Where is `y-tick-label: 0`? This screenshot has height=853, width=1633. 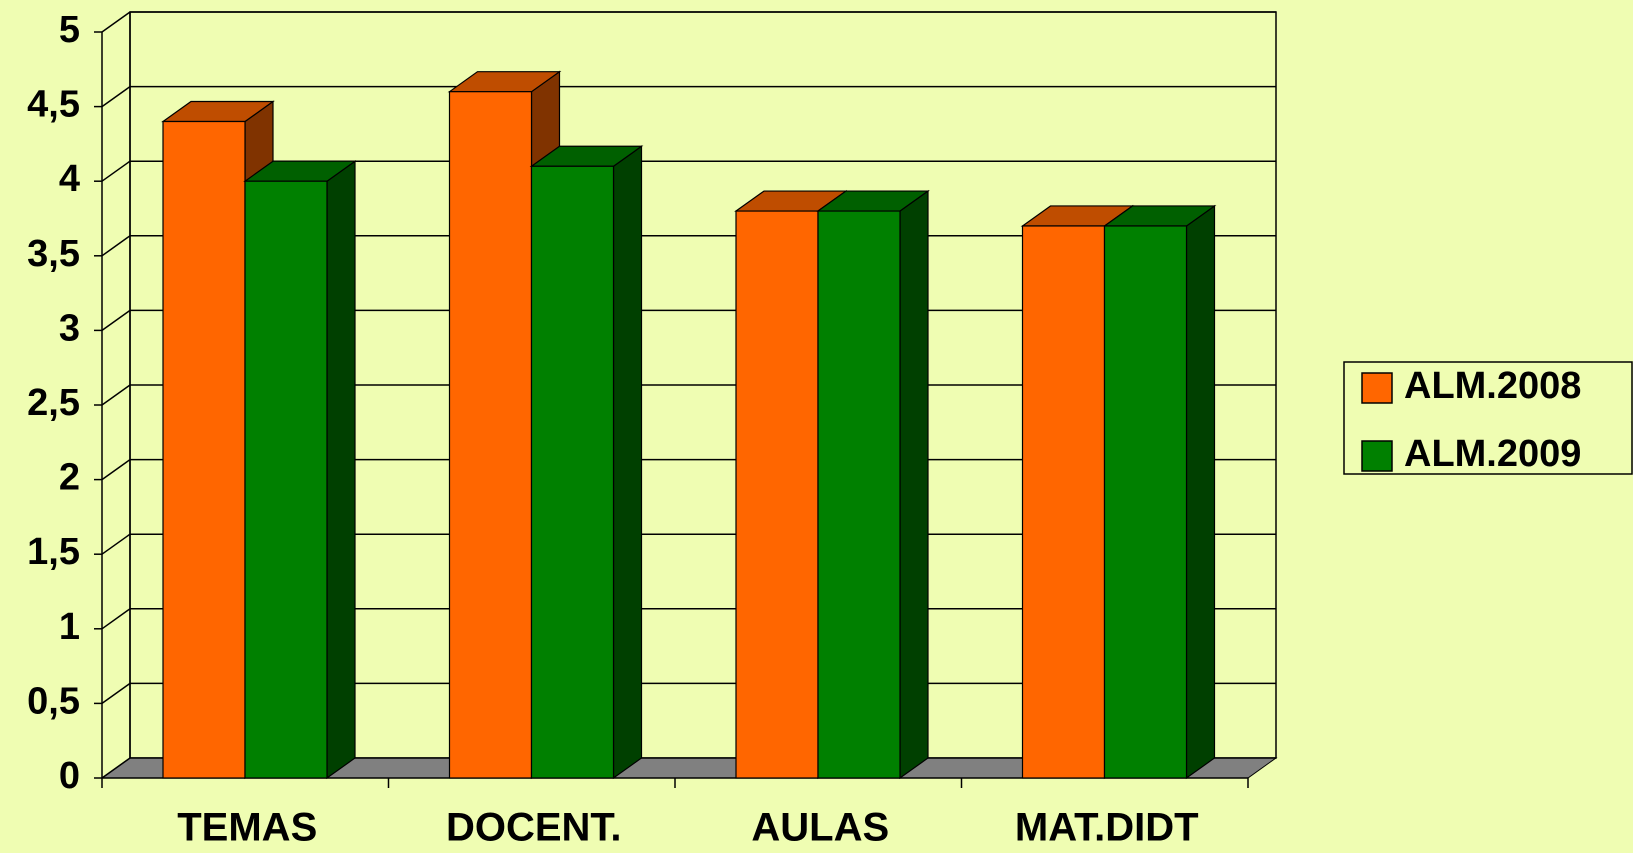 y-tick-label: 0 is located at coordinates (69, 776).